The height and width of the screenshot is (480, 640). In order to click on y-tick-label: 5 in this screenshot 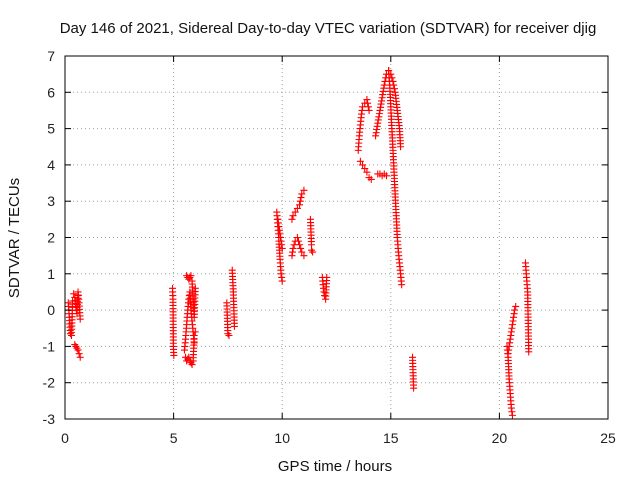, I will do `click(51, 129)`.